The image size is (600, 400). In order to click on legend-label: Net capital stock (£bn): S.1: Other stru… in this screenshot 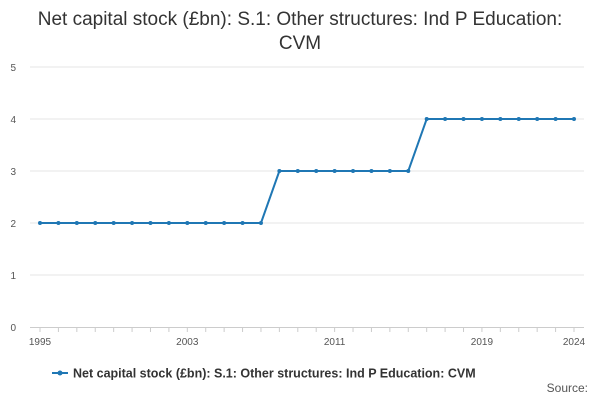, I will do `click(274, 374)`.